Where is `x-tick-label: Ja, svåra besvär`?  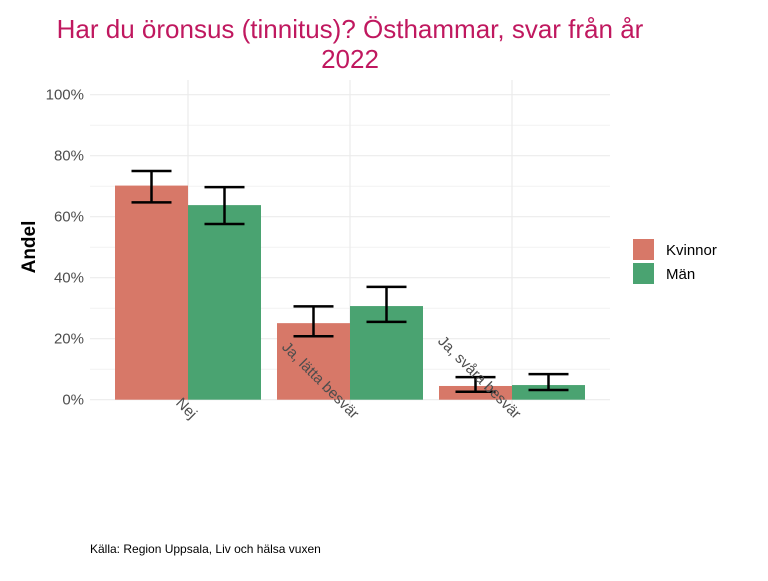
x-tick-label: Ja, svåra besvär is located at coordinates (479, 378).